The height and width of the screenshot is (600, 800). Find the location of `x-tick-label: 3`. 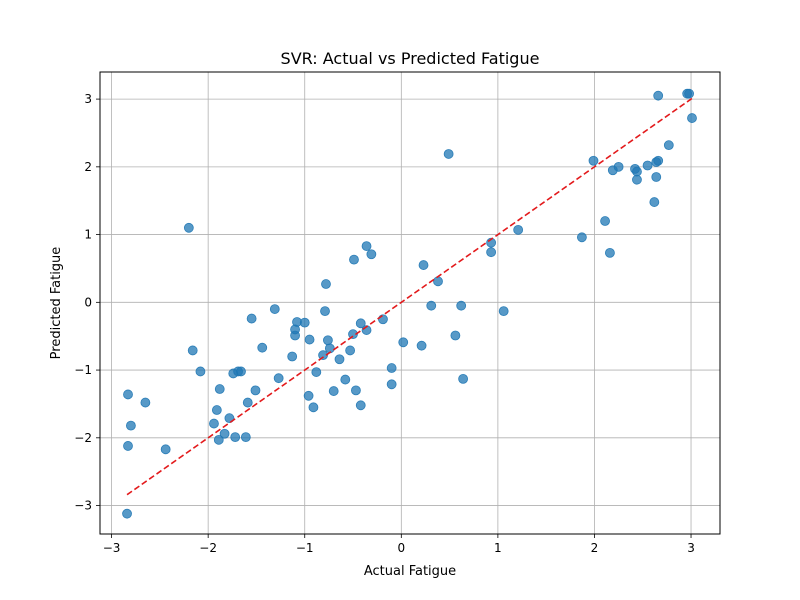

x-tick-label: 3 is located at coordinates (691, 548).